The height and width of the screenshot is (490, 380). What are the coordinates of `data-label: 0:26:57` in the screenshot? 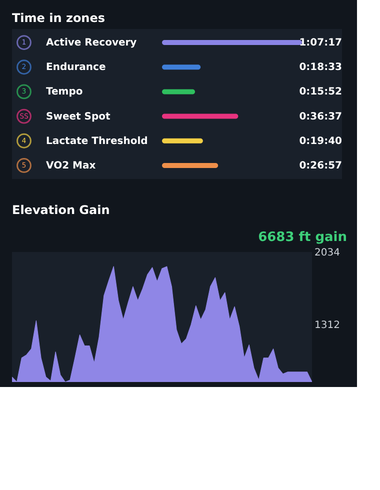 It's located at (320, 166).